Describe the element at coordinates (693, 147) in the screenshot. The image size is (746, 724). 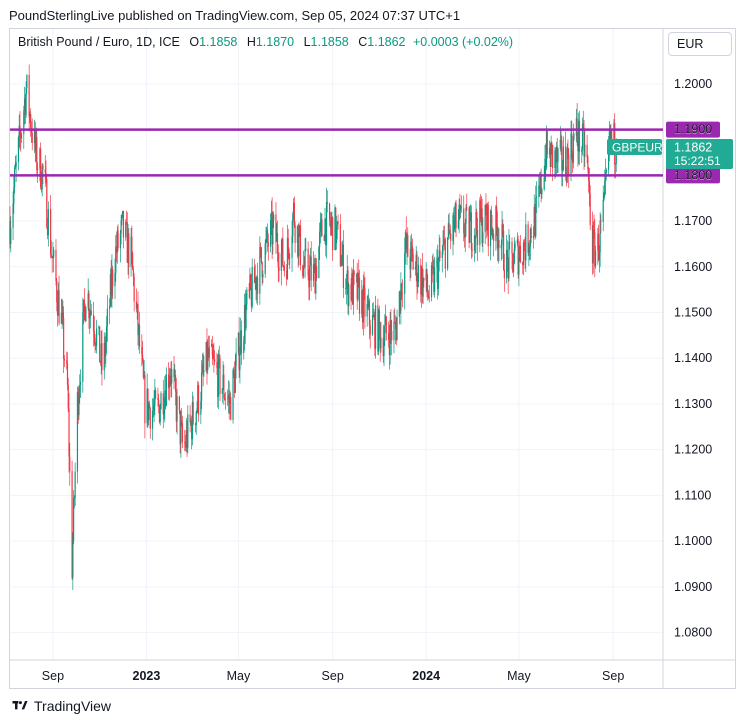
I see `last-price-value: 1.1862` at that location.